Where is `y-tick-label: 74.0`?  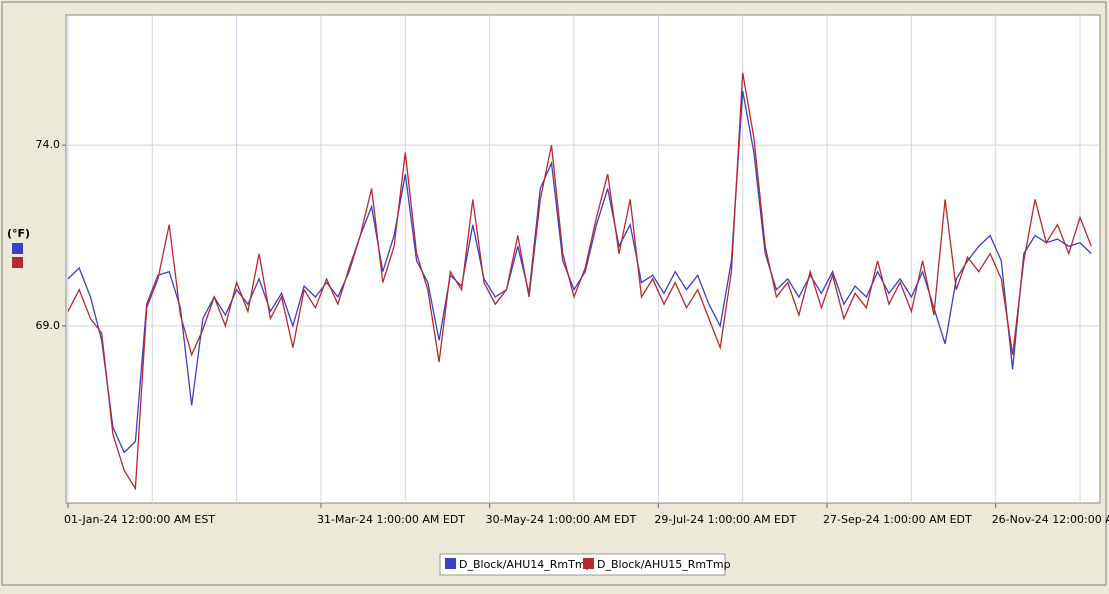 y-tick-label: 74.0 is located at coordinates (48, 144).